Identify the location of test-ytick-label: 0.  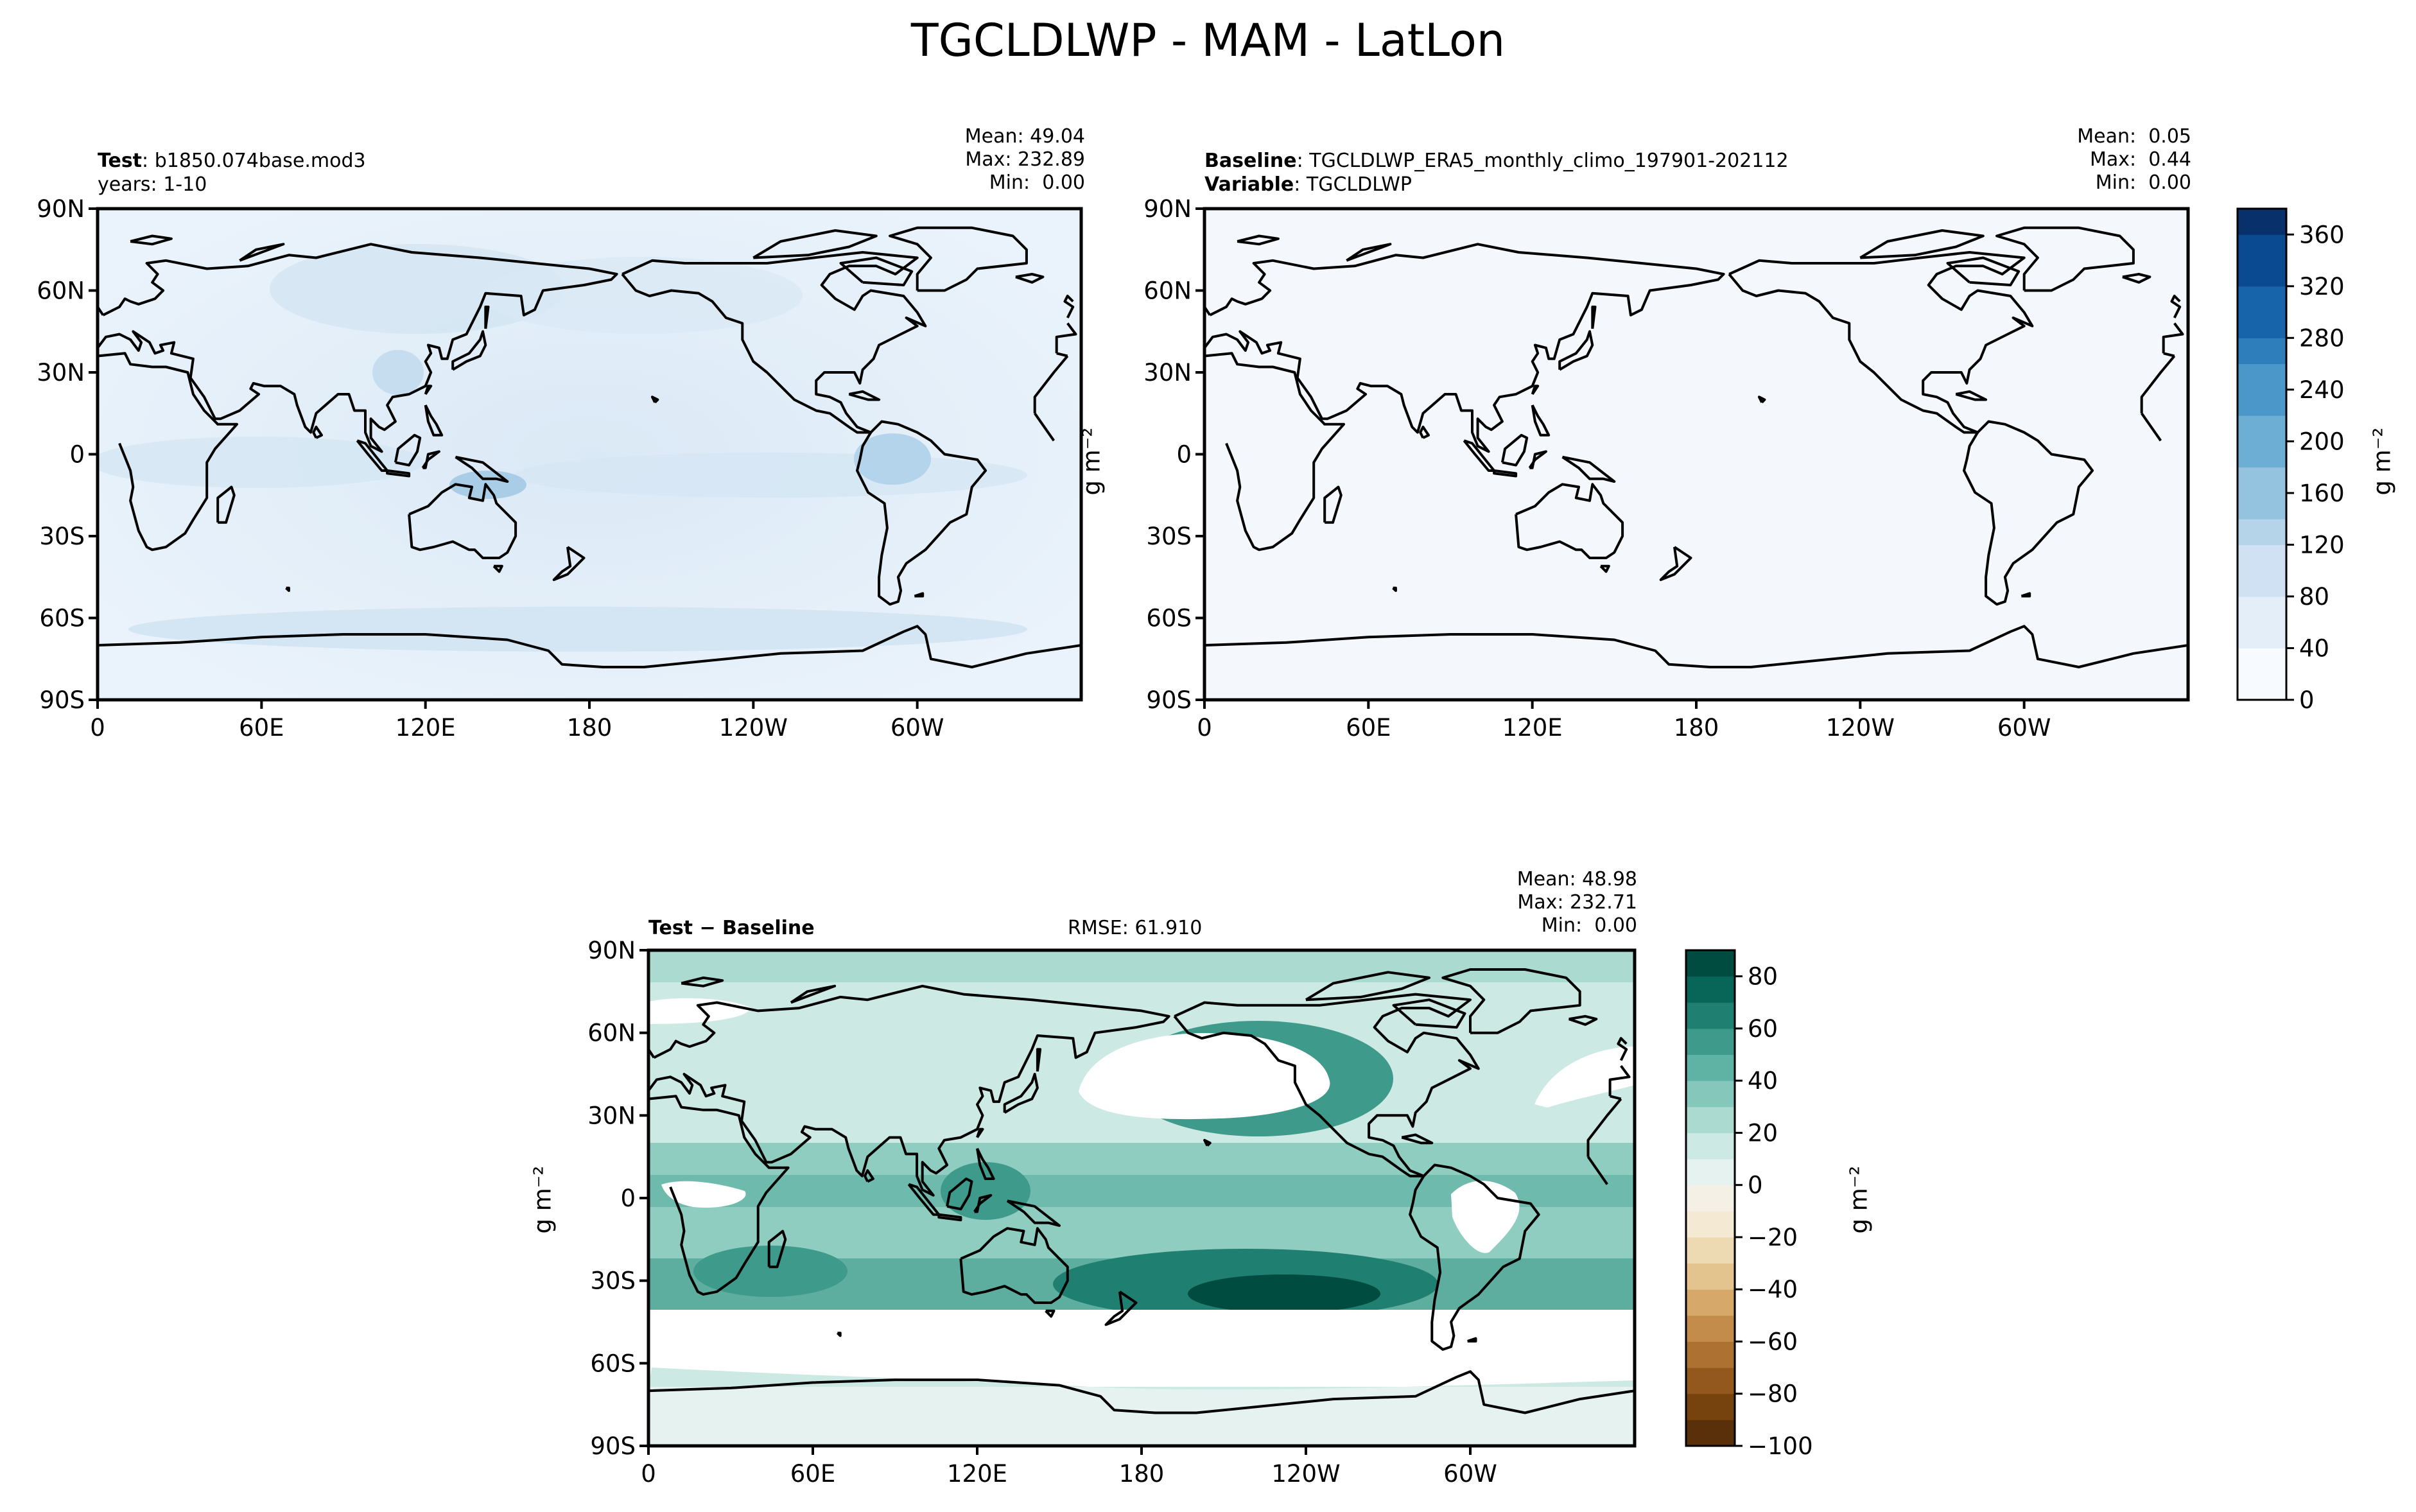
(77, 455).